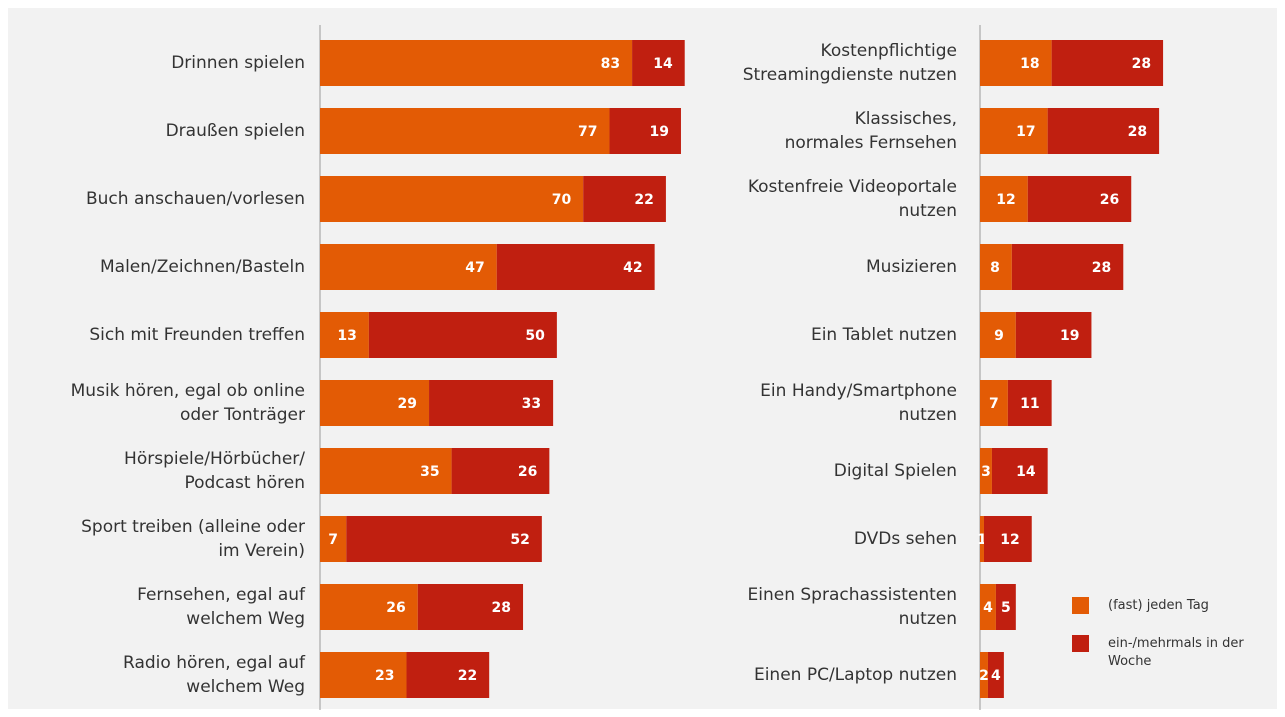  I want to click on value-label: 23, so click(384, 676).